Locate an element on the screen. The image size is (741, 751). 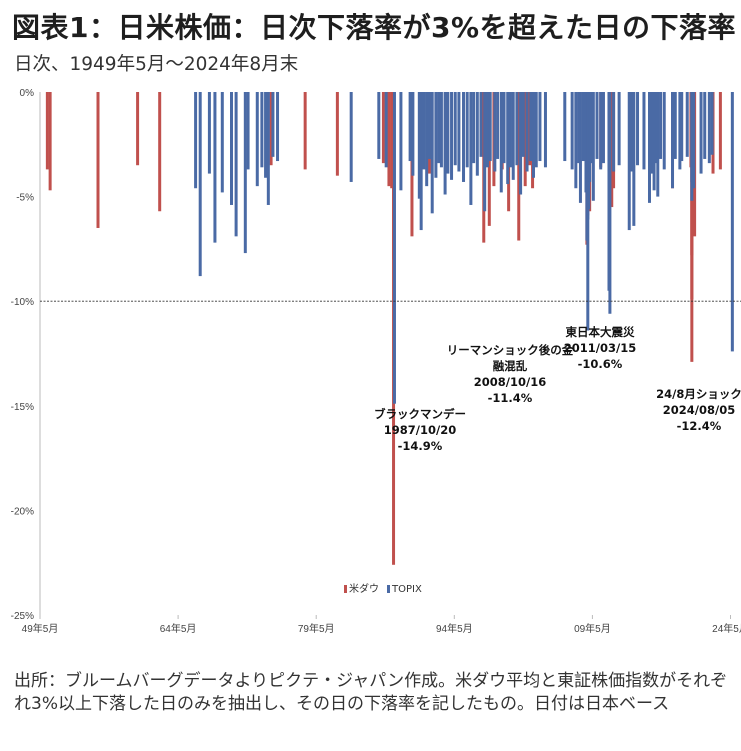
annotation-label: 2011/03/15 is located at coordinates (600, 348).